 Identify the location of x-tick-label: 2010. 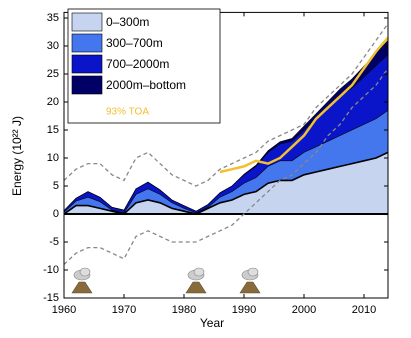
(364, 310).